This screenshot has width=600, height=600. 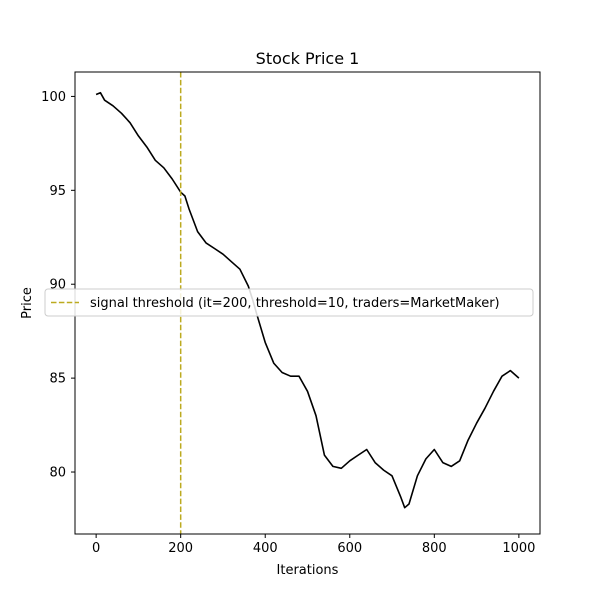 I want to click on legend-box, so click(x=289, y=302).